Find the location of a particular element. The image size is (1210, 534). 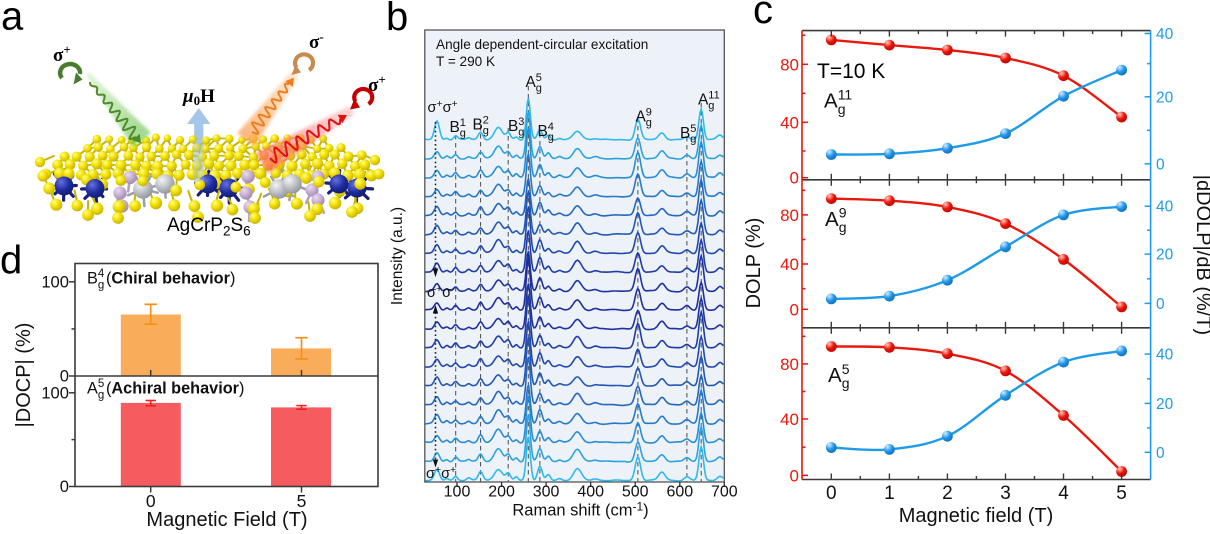

svg-text: Magnetic Field (T) is located at coordinates (226, 520).